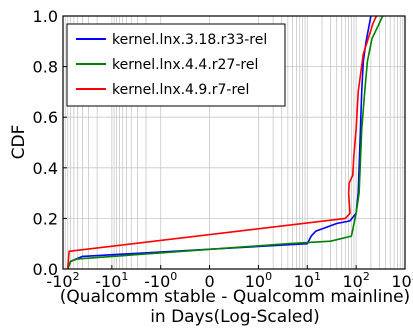 This screenshot has height=329, width=413. I want to click on y-tick-label: 0.0, so click(45, 269).